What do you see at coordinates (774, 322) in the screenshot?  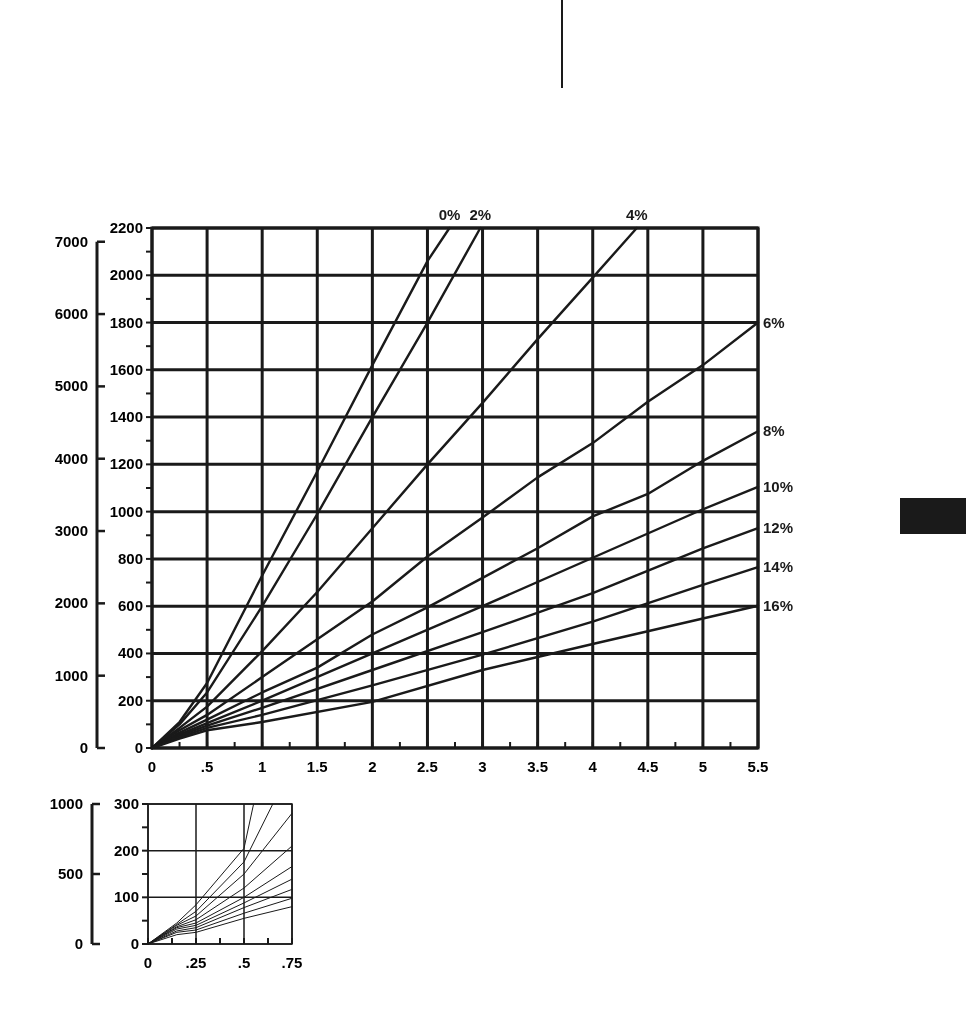 I see `series-label: 6%` at bounding box center [774, 322].